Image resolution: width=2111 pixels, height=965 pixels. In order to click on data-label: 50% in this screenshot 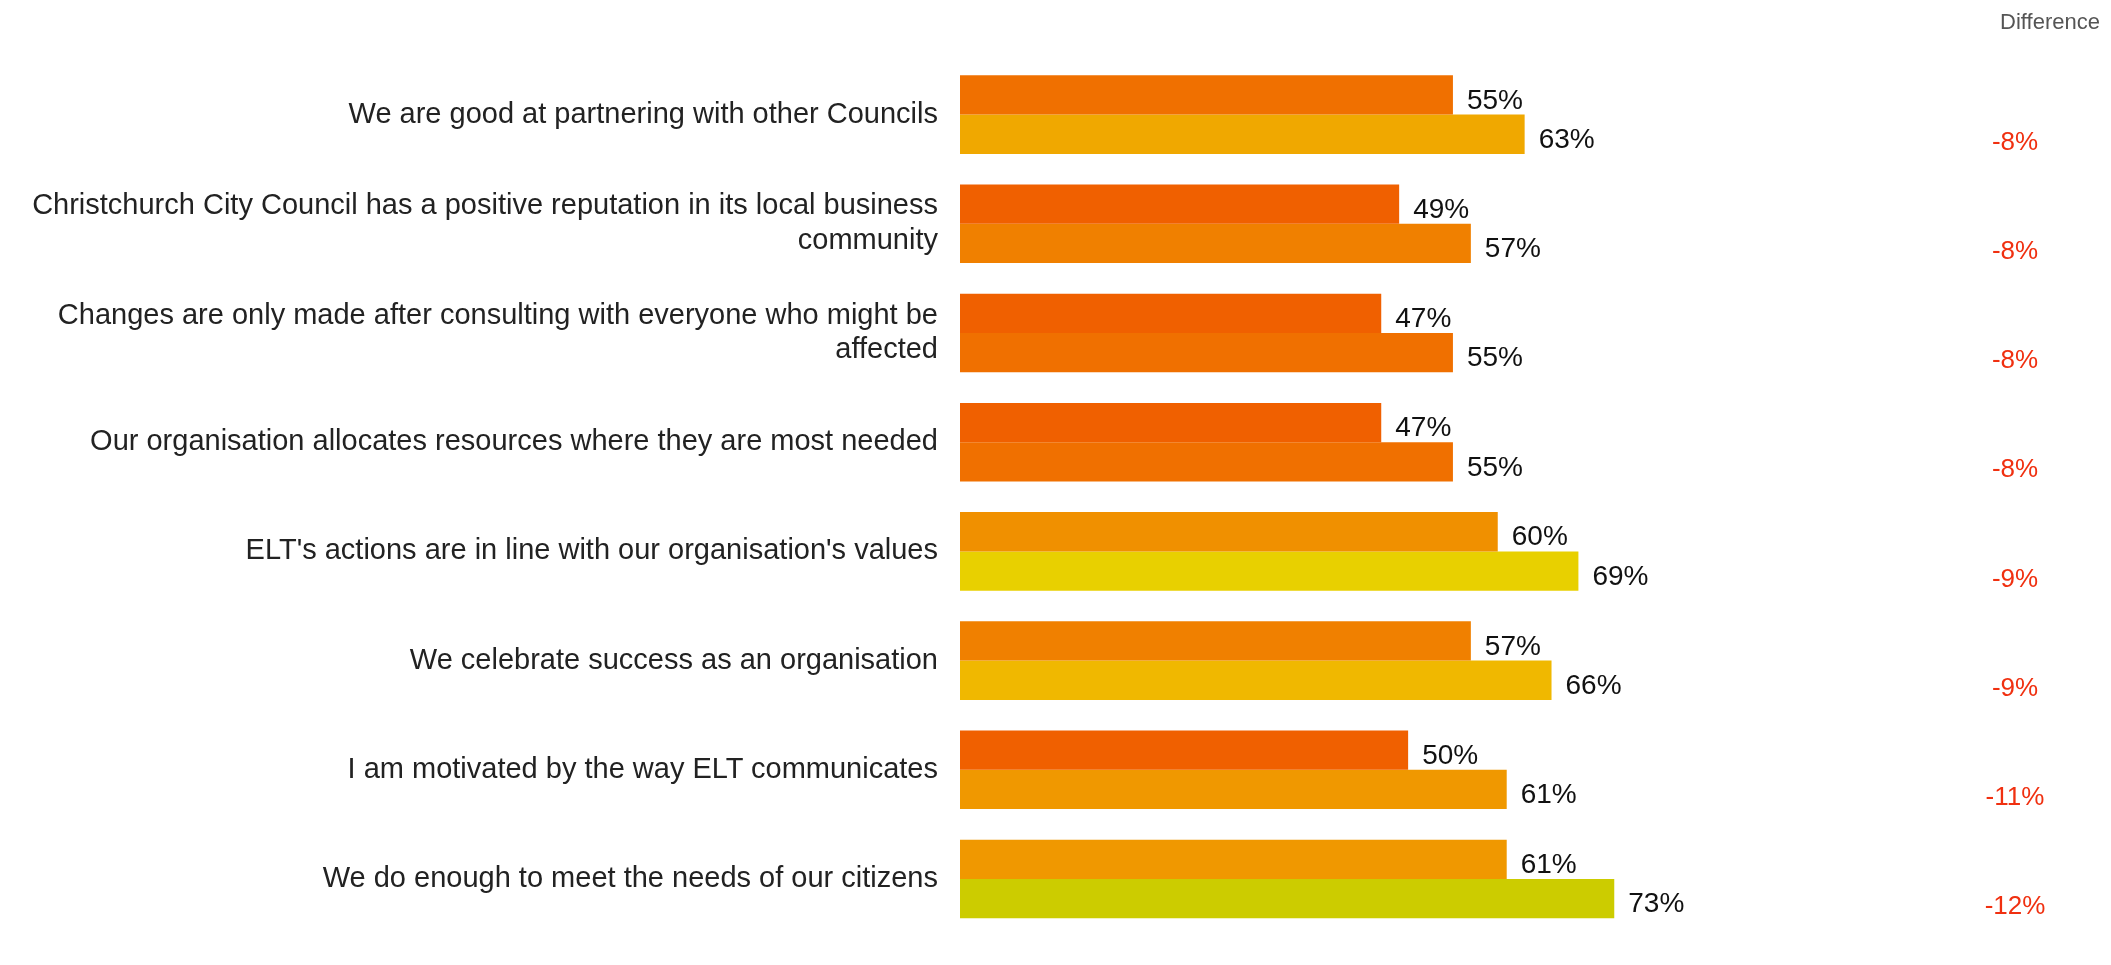, I will do `click(1450, 754)`.